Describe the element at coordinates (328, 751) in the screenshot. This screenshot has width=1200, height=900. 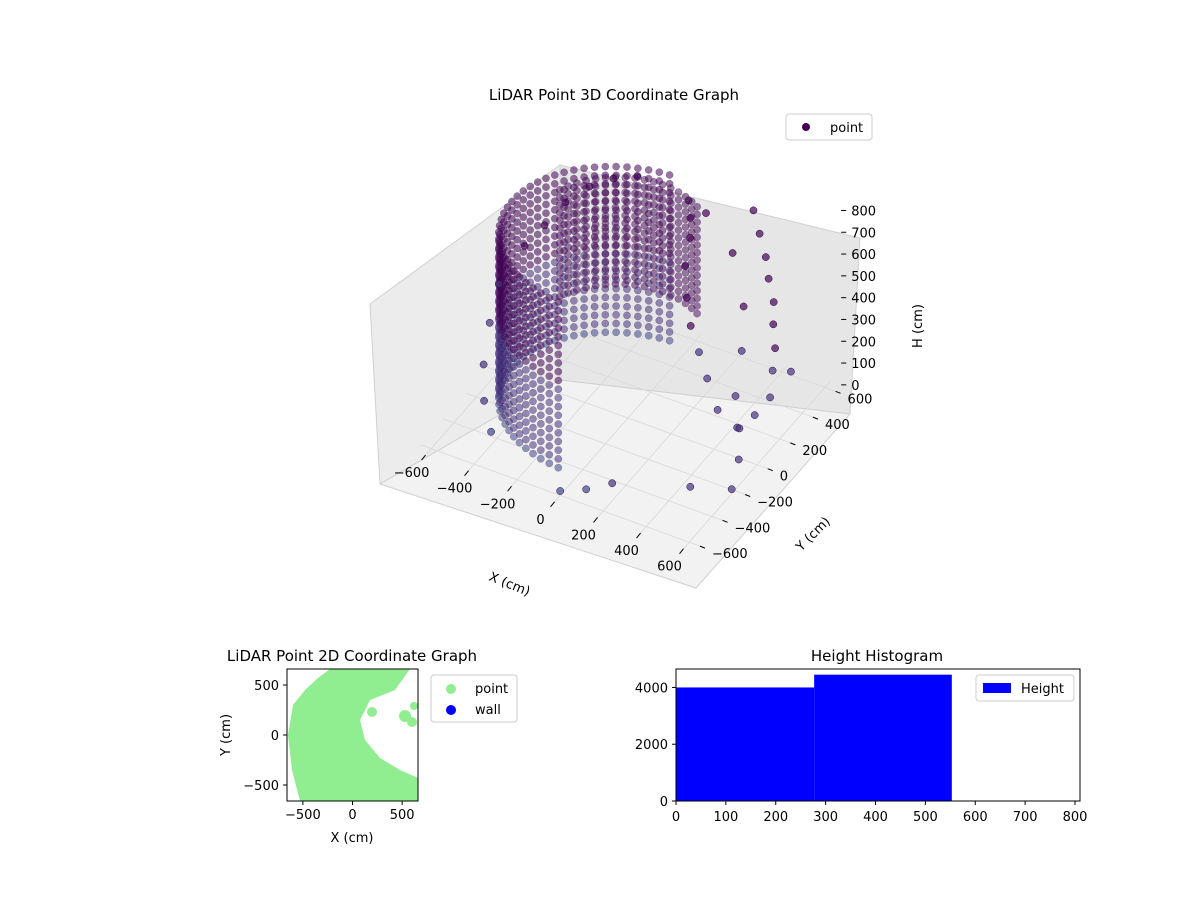
I see `ticks-2d: −500 0 500 −500 0 500` at that location.